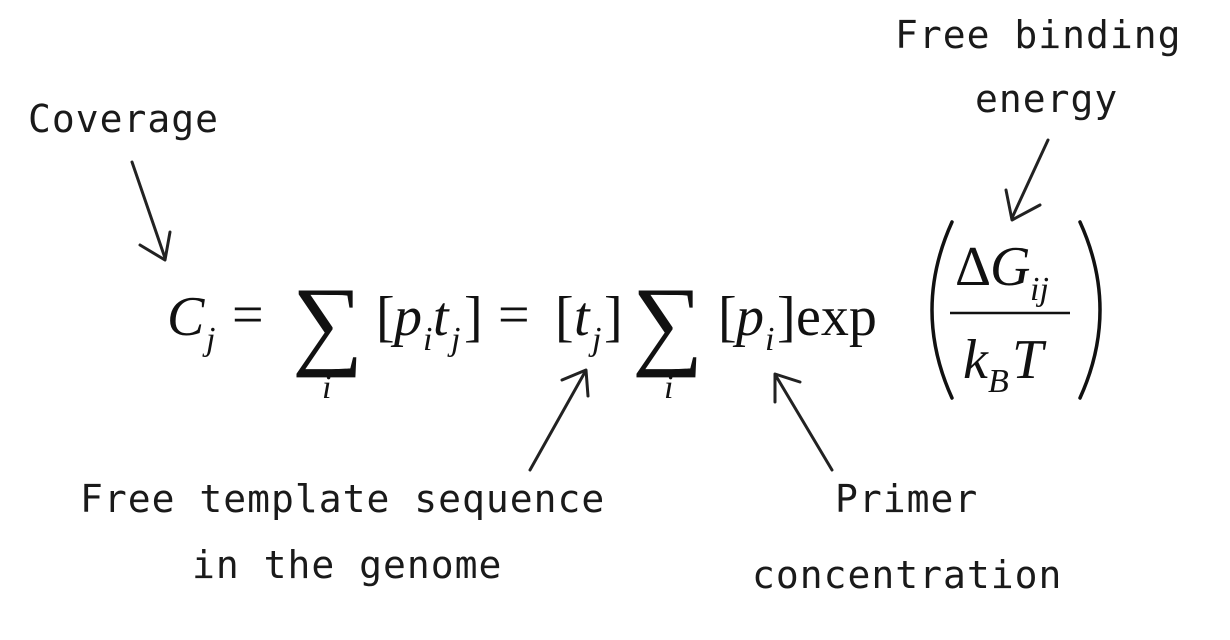 This screenshot has width=1230, height=640. Describe the element at coordinates (1046, 99) in the screenshot. I see `free-binding-energy-label-line2: energy` at that location.